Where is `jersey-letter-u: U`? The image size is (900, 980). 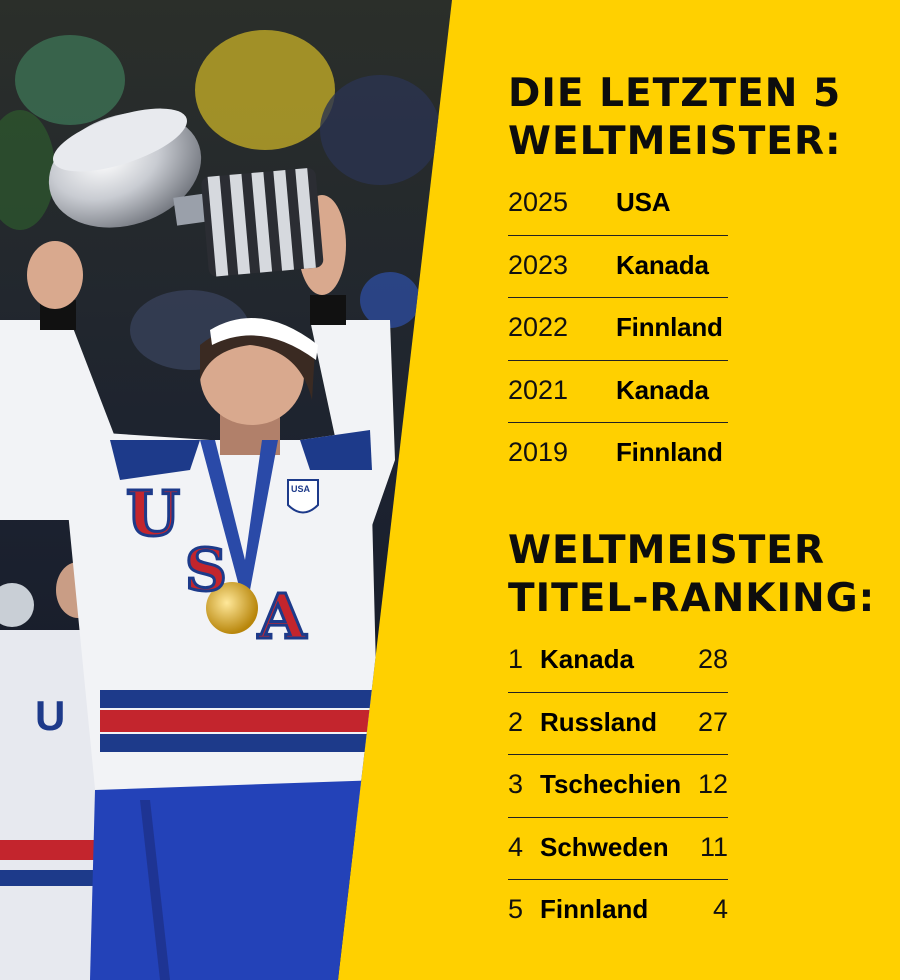 jersey-letter-u: U is located at coordinates (153, 513).